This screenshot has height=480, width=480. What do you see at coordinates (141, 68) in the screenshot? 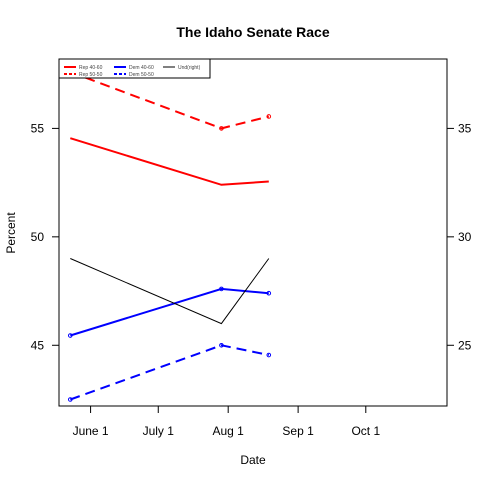
I see `legend-label-dem-40-60: Dem 40-60` at bounding box center [141, 68].